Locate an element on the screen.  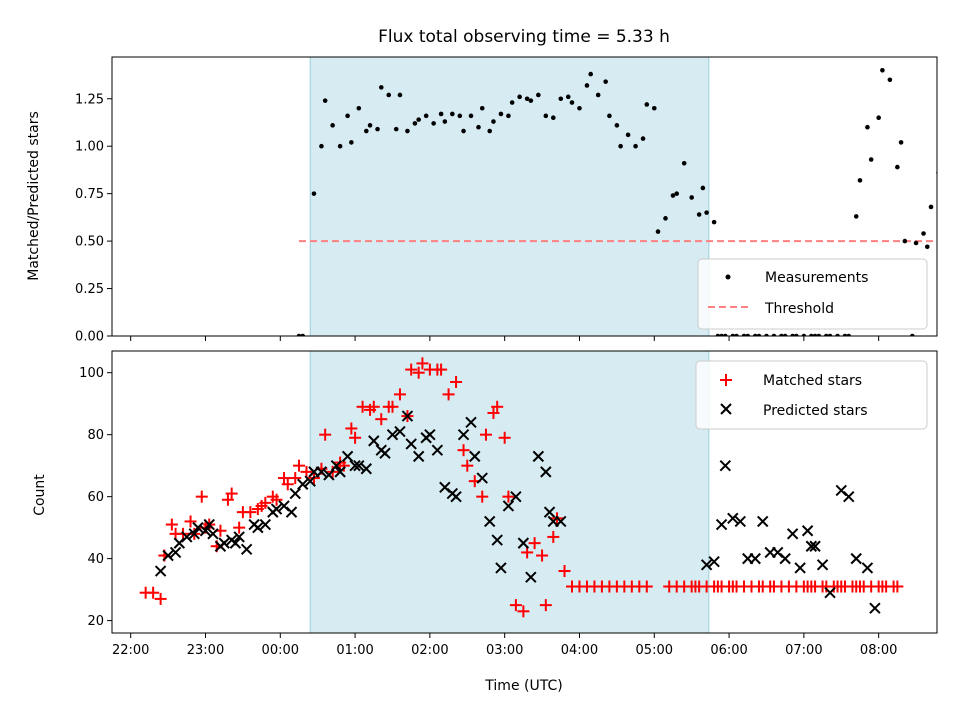
top-y-axis: 0.00 0.25 0.50 0.75 1.00 1.25 is located at coordinates (93, 218).